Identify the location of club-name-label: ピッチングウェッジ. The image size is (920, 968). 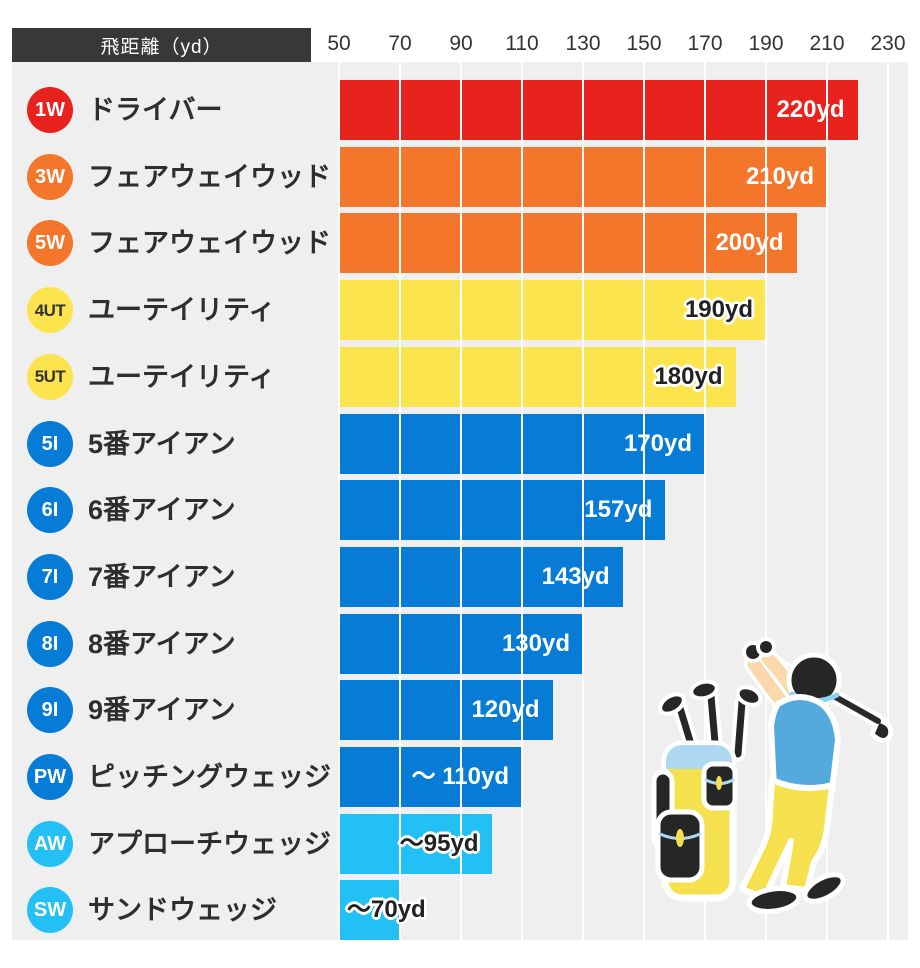
(209, 777).